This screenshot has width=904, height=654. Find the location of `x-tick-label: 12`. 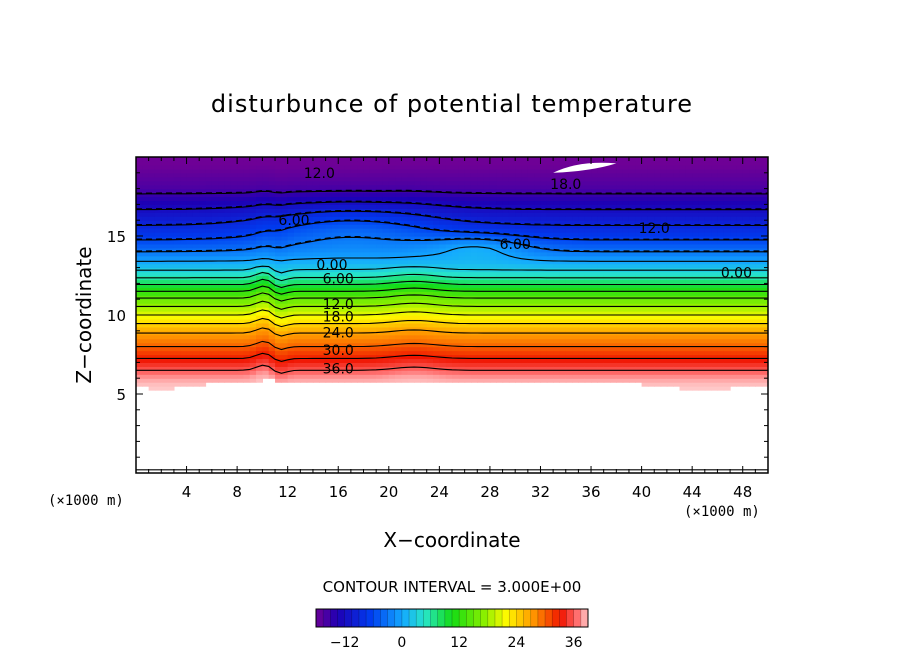

x-tick-label: 12 is located at coordinates (287, 492).